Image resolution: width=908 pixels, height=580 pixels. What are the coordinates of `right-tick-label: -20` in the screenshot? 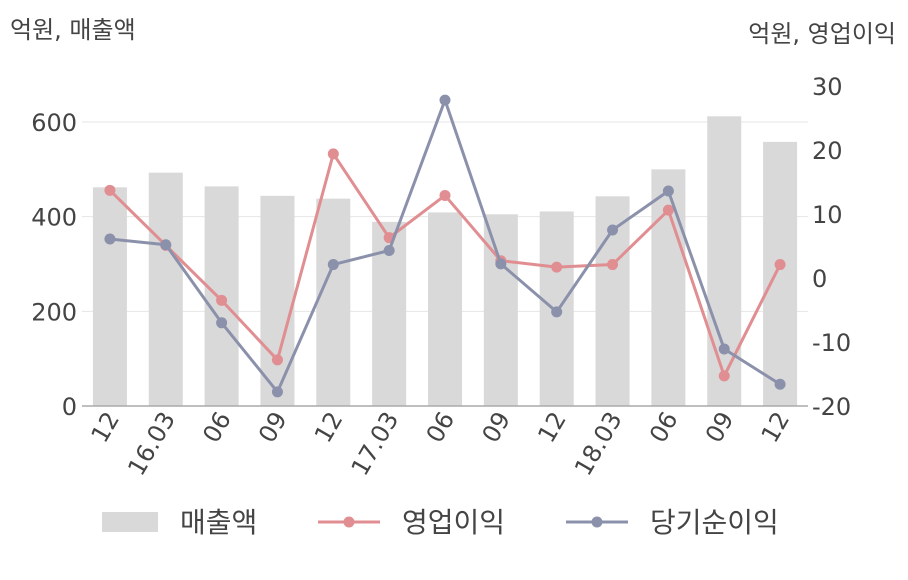 It's located at (831, 407).